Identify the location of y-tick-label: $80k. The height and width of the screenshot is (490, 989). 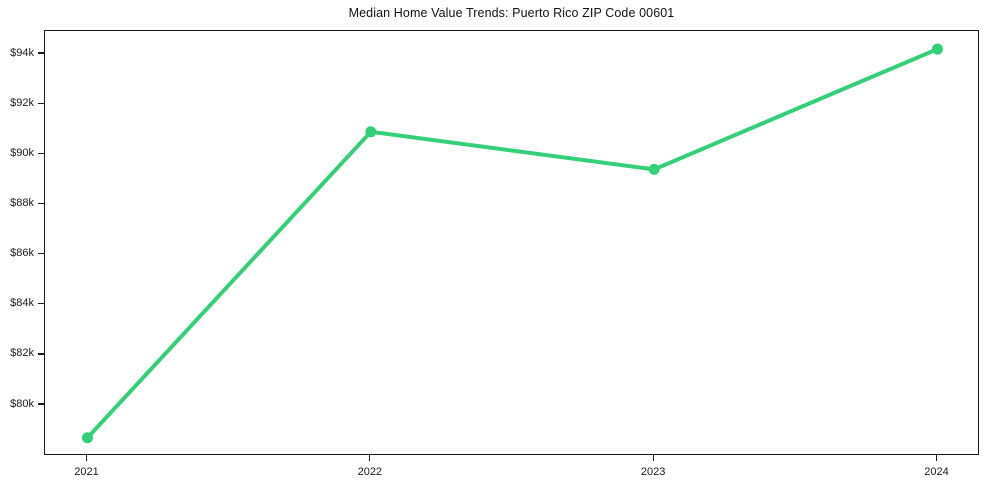
(22, 403).